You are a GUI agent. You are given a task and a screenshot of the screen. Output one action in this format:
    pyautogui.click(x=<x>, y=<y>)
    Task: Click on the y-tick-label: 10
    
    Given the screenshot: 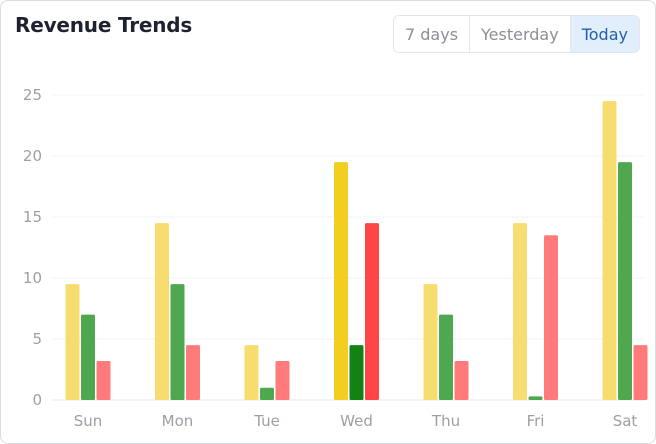 What is the action you would take?
    pyautogui.click(x=32, y=278)
    